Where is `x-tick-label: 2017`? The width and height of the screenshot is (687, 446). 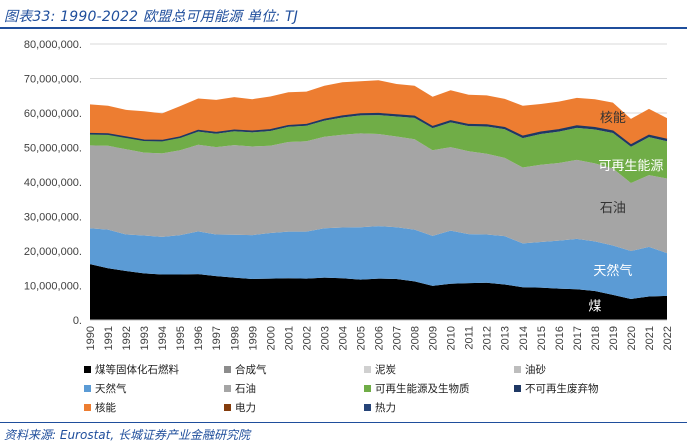 x-tick-label: 2017 is located at coordinates (578, 338).